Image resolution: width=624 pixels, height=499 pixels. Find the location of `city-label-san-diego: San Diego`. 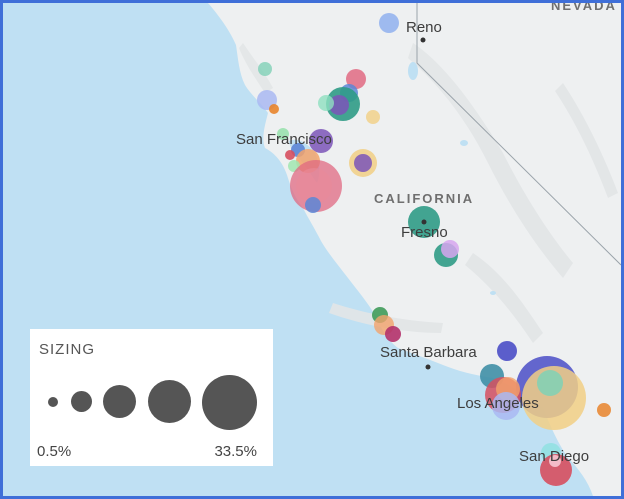

city-label-san-diego: San Diego is located at coordinates (554, 456).